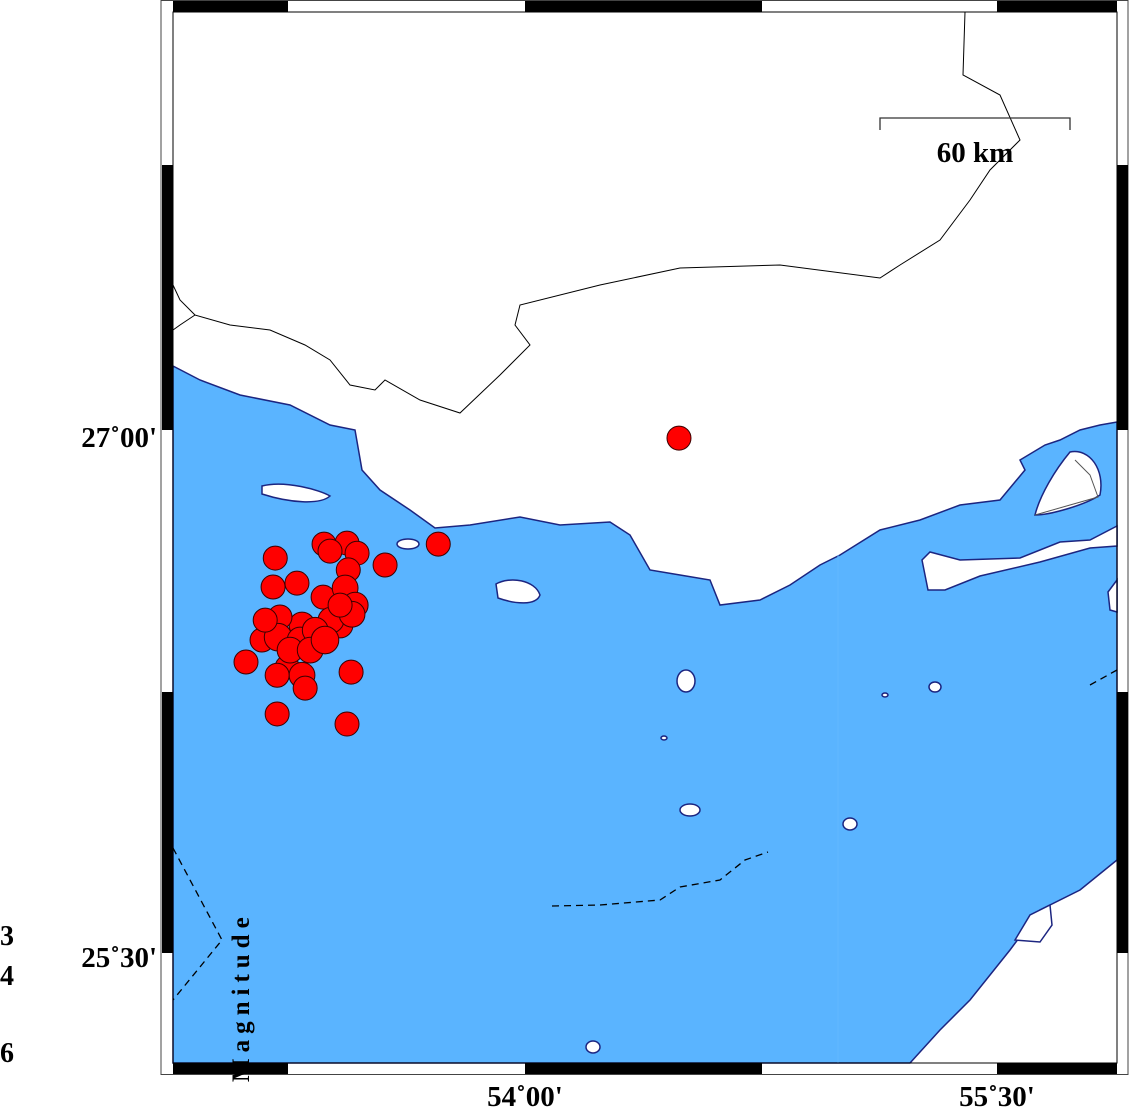  Describe the element at coordinates (997, 1096) in the screenshot. I see `lon-tick-label: 55˚30'` at that location.